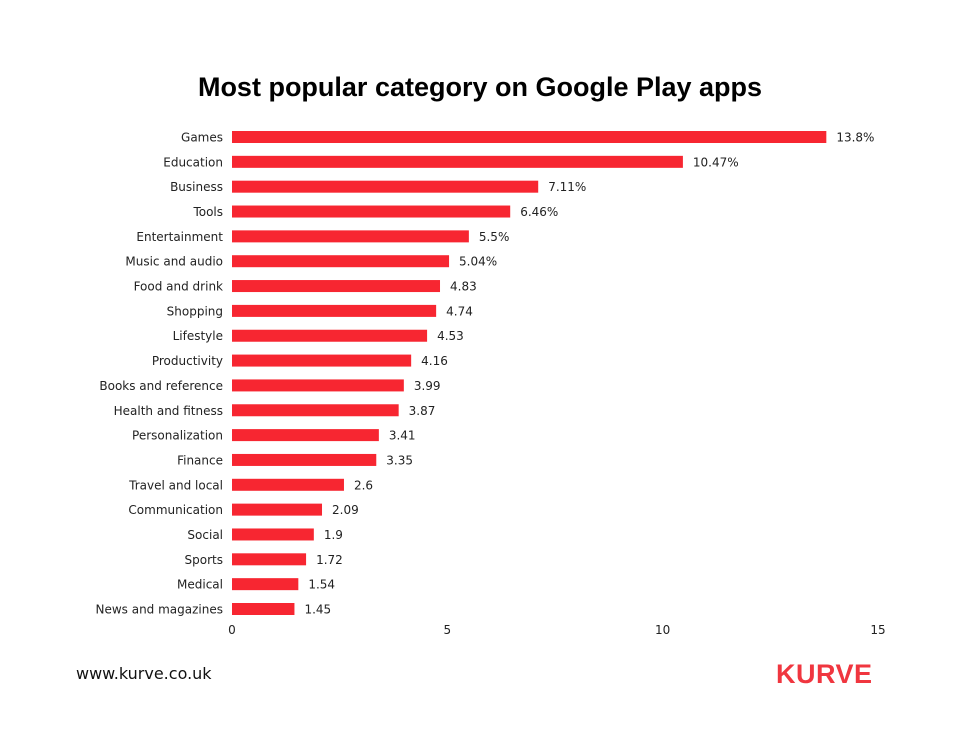 The image size is (960, 750). Describe the element at coordinates (539, 212) in the screenshot. I see `data-label: 6.46%` at that location.